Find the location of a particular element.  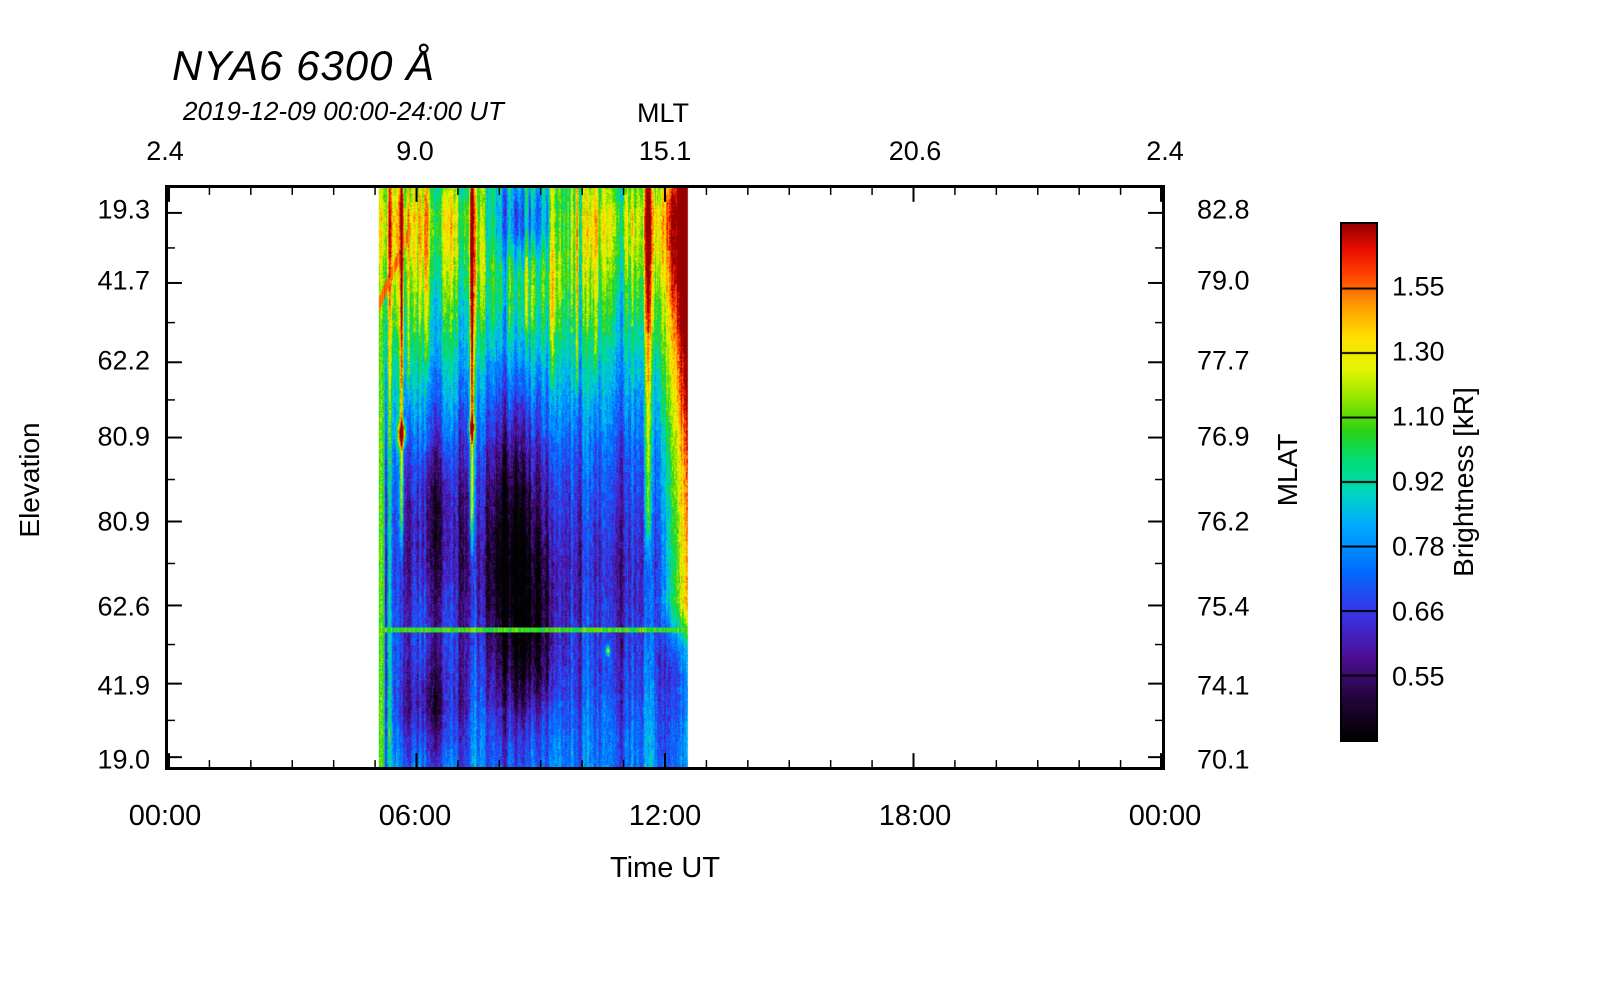

right-tick-label: 70.1 is located at coordinates (1223, 759).